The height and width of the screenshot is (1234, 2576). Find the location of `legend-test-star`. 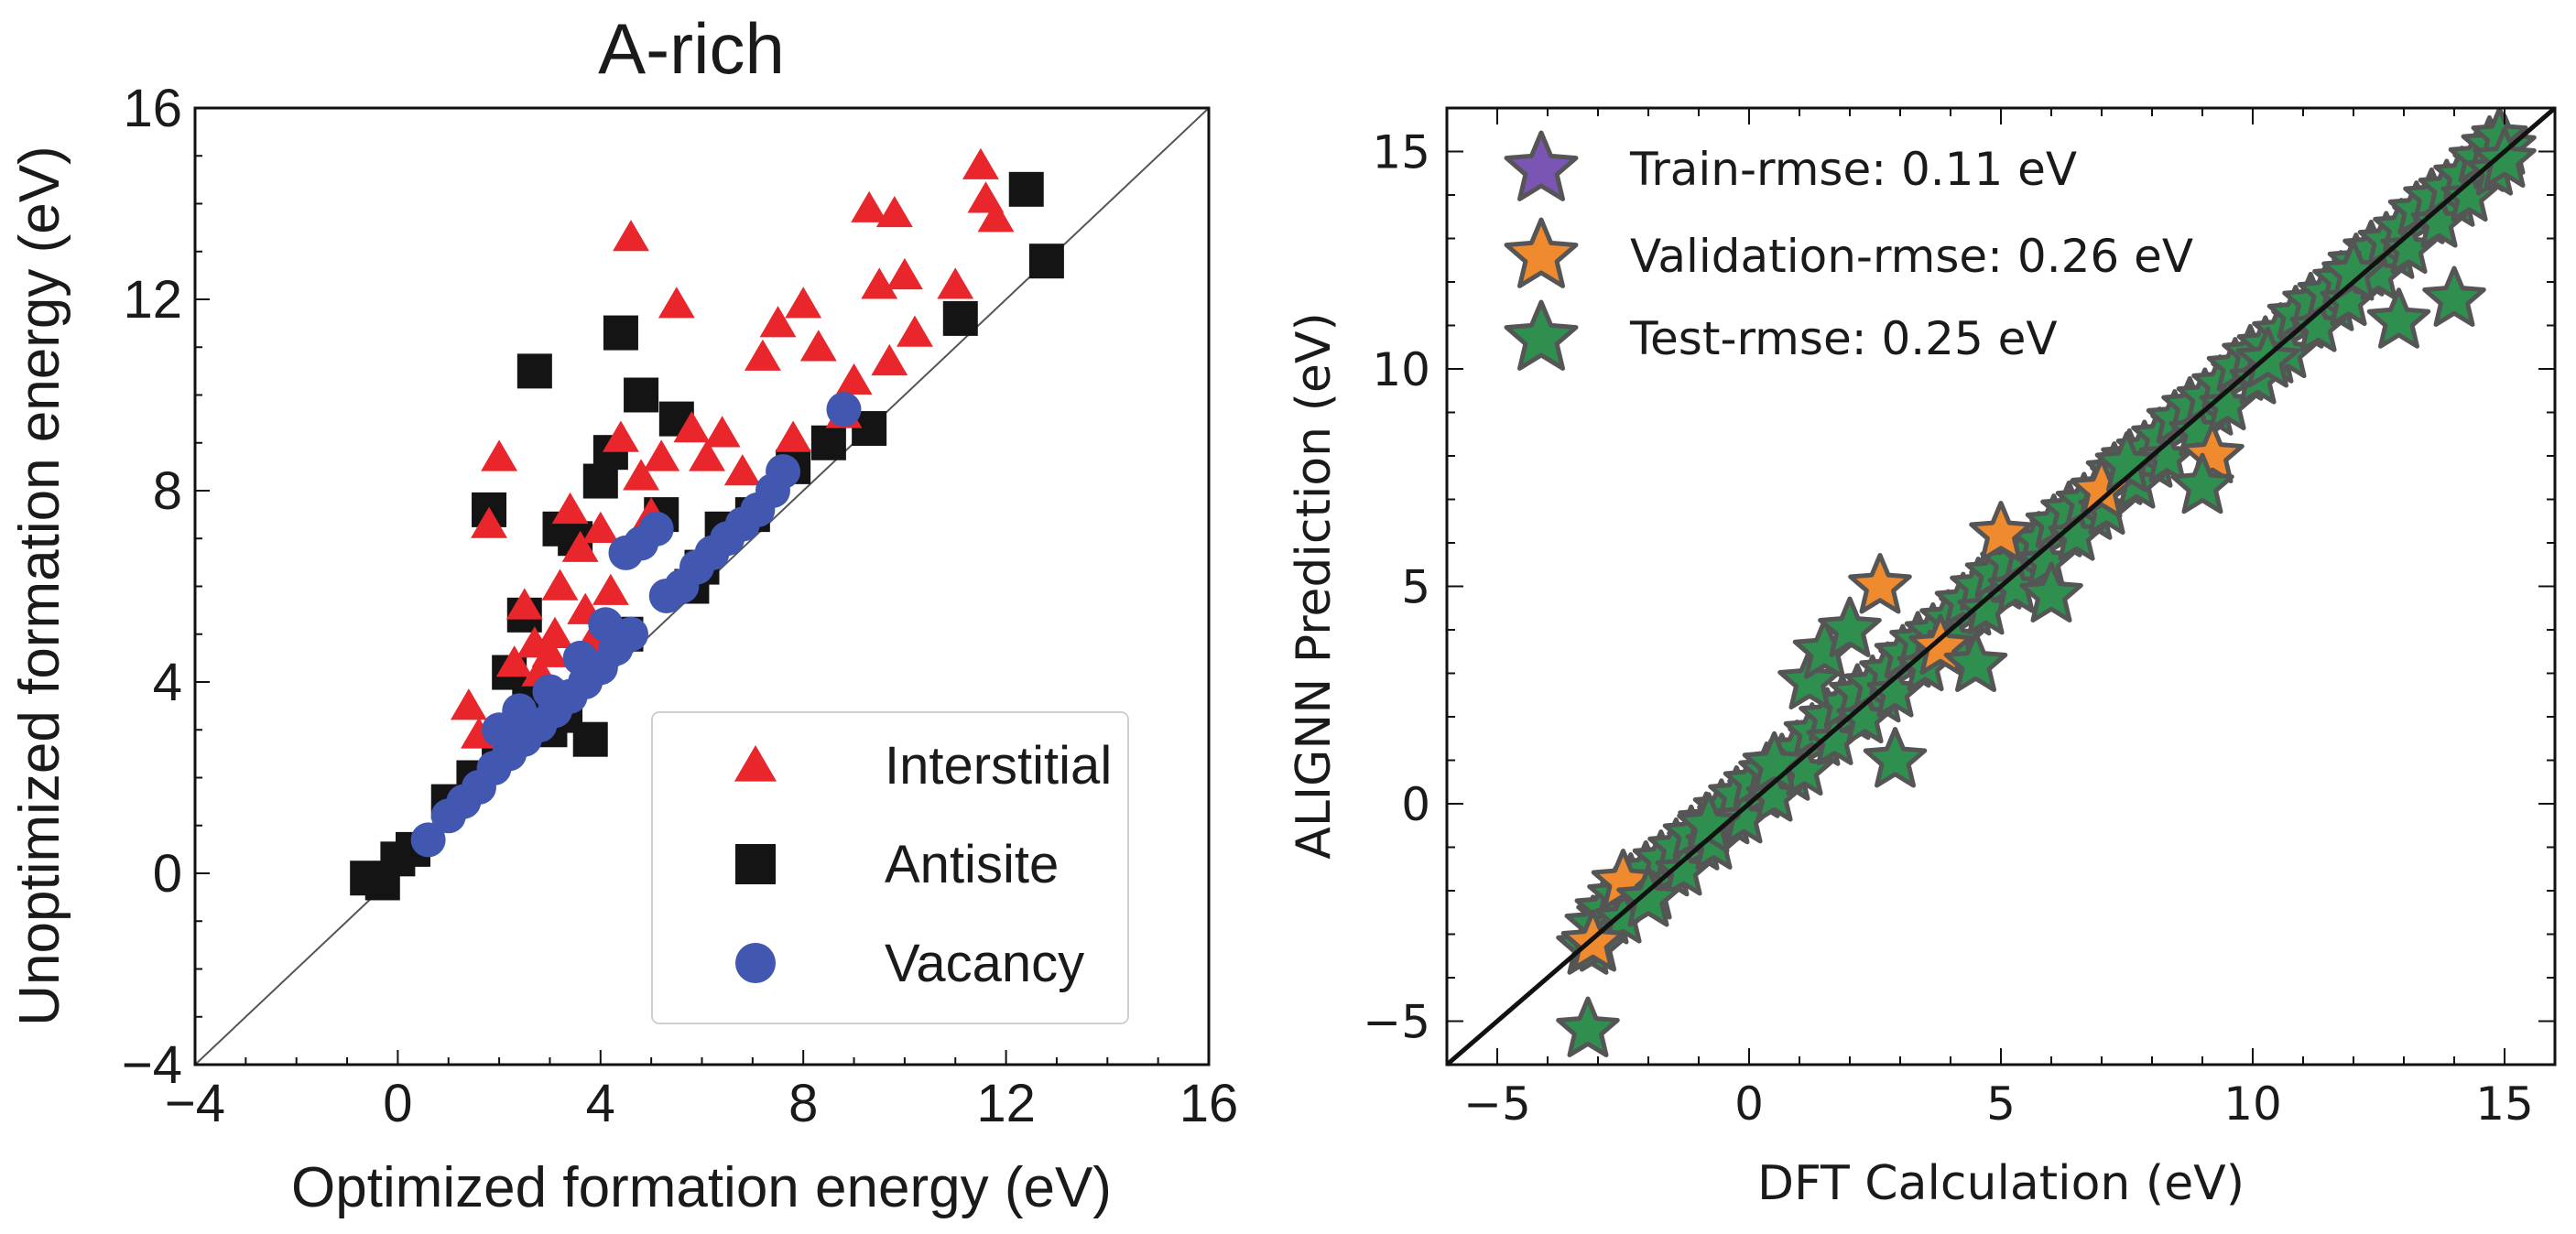

legend-test-star is located at coordinates (1541, 335).